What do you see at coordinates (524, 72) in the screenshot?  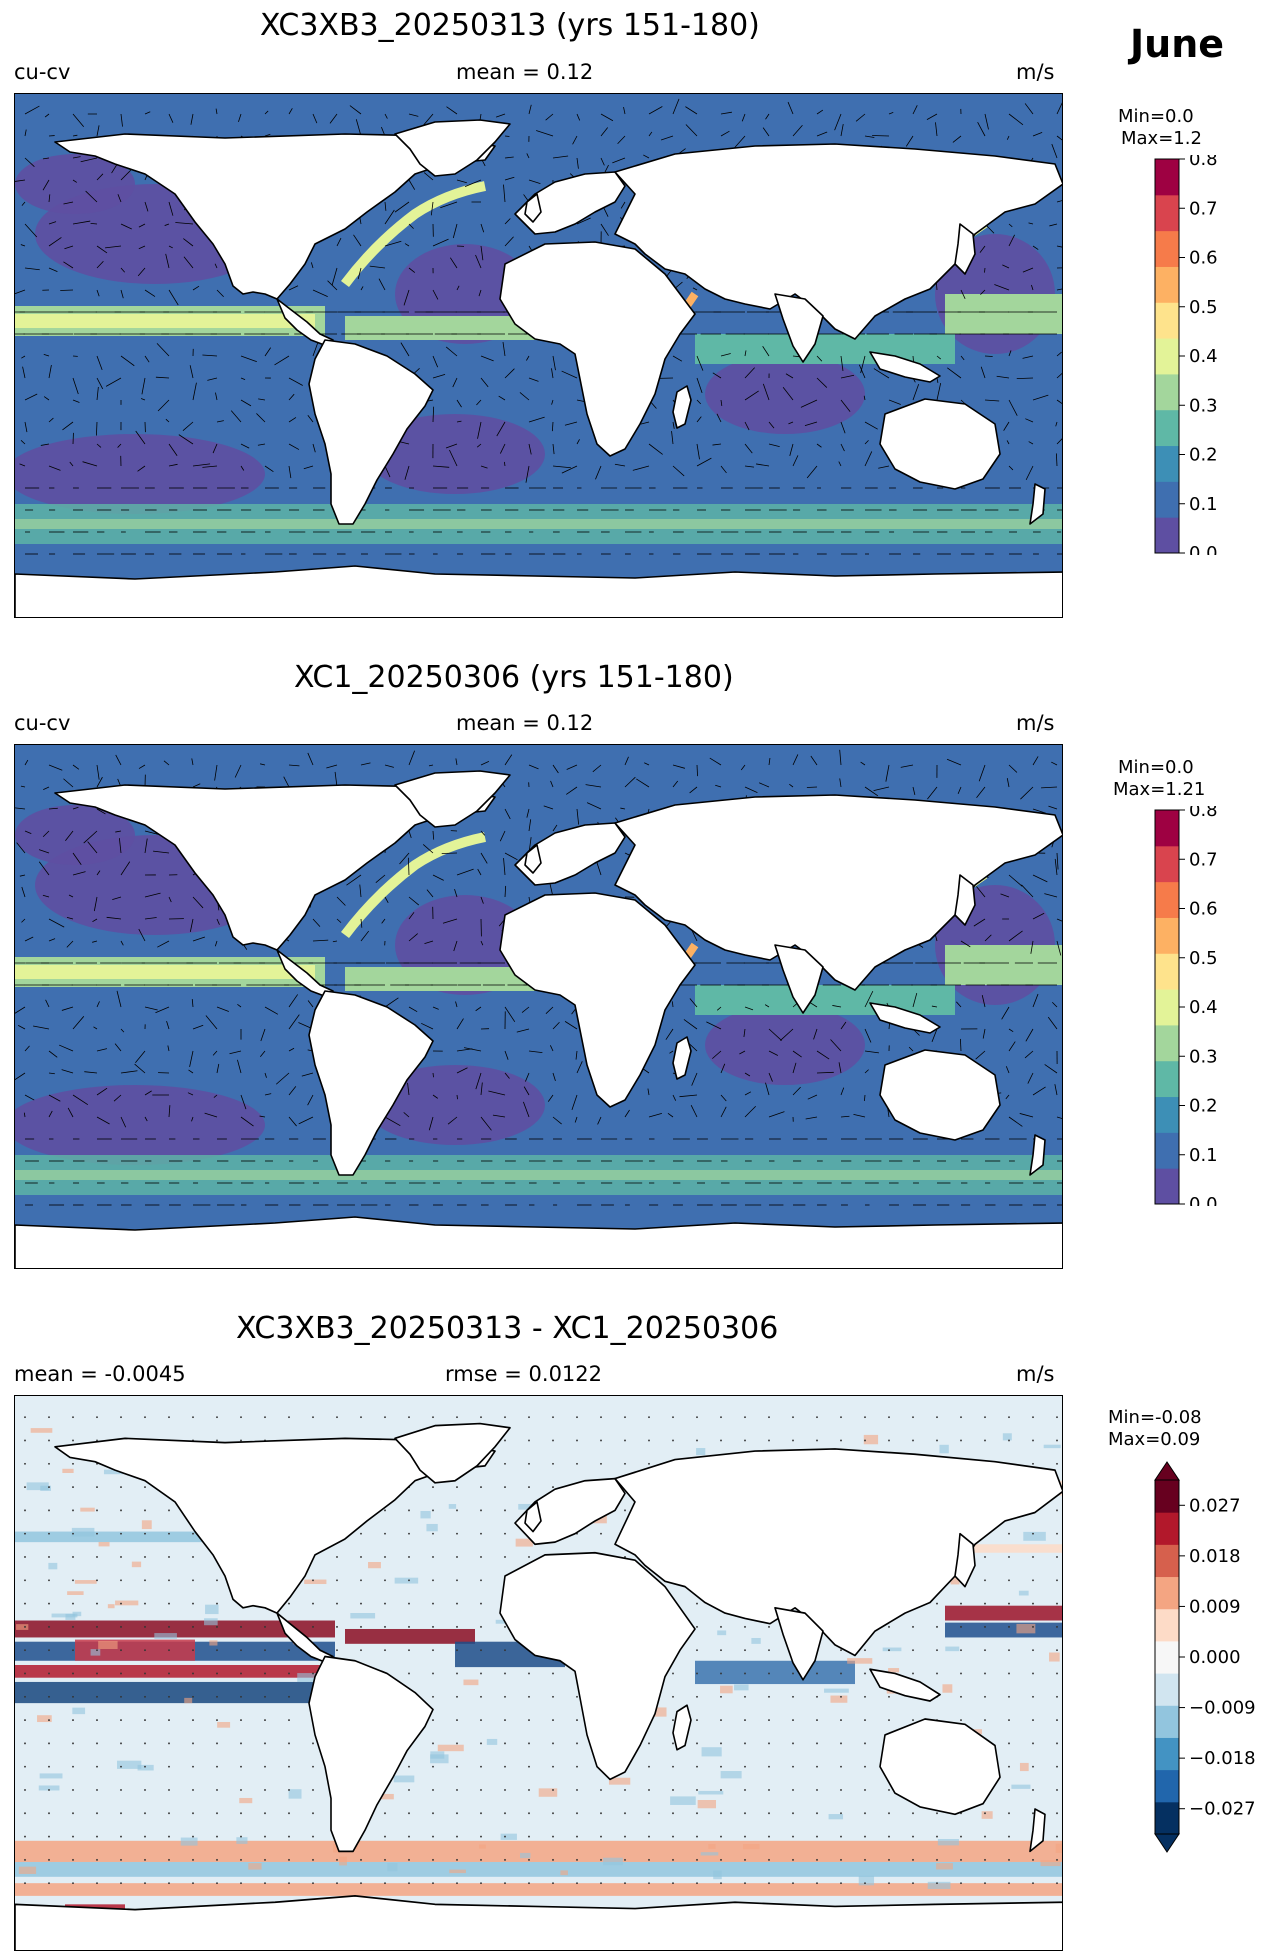 I see `panel-1-mean-label: mean = 0.12` at bounding box center [524, 72].